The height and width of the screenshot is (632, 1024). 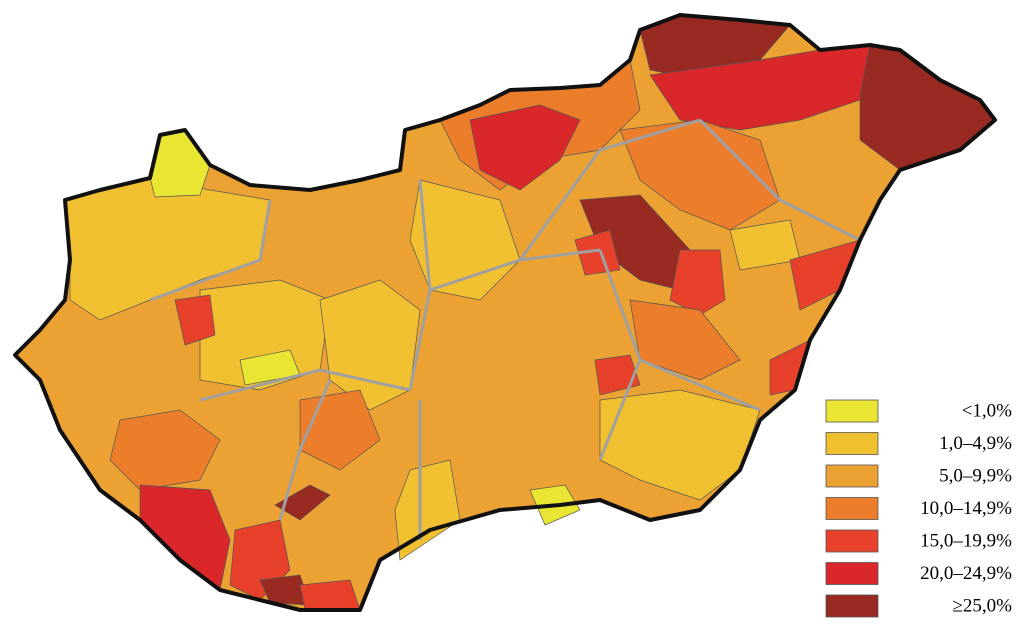 What do you see at coordinates (966, 540) in the screenshot?
I see `legend-label: 15,0–19,9%` at bounding box center [966, 540].